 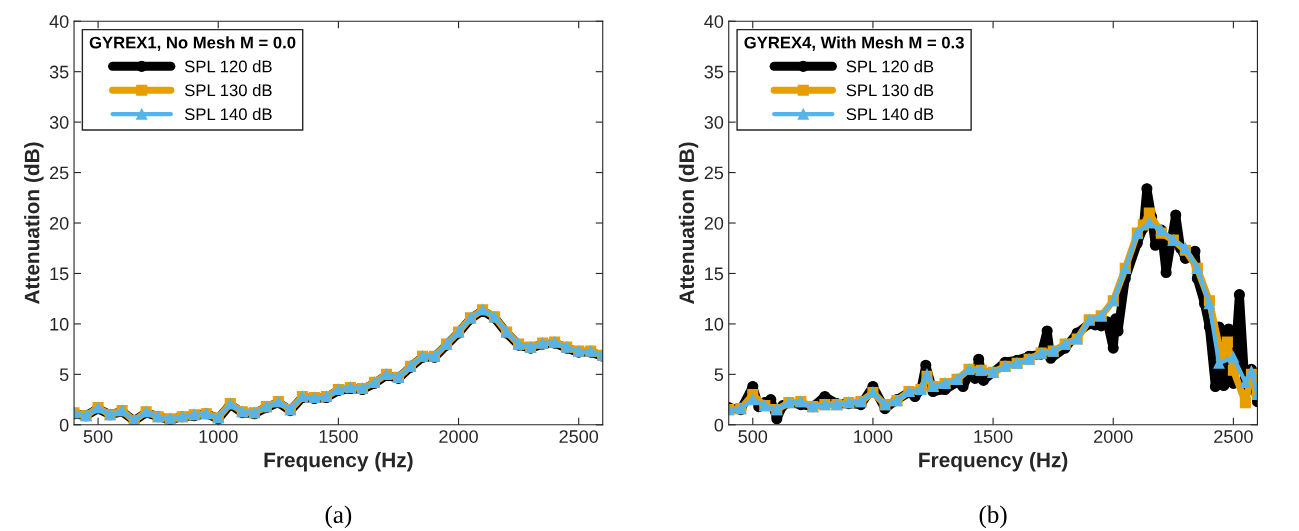 I want to click on text: (a), so click(x=338, y=517).